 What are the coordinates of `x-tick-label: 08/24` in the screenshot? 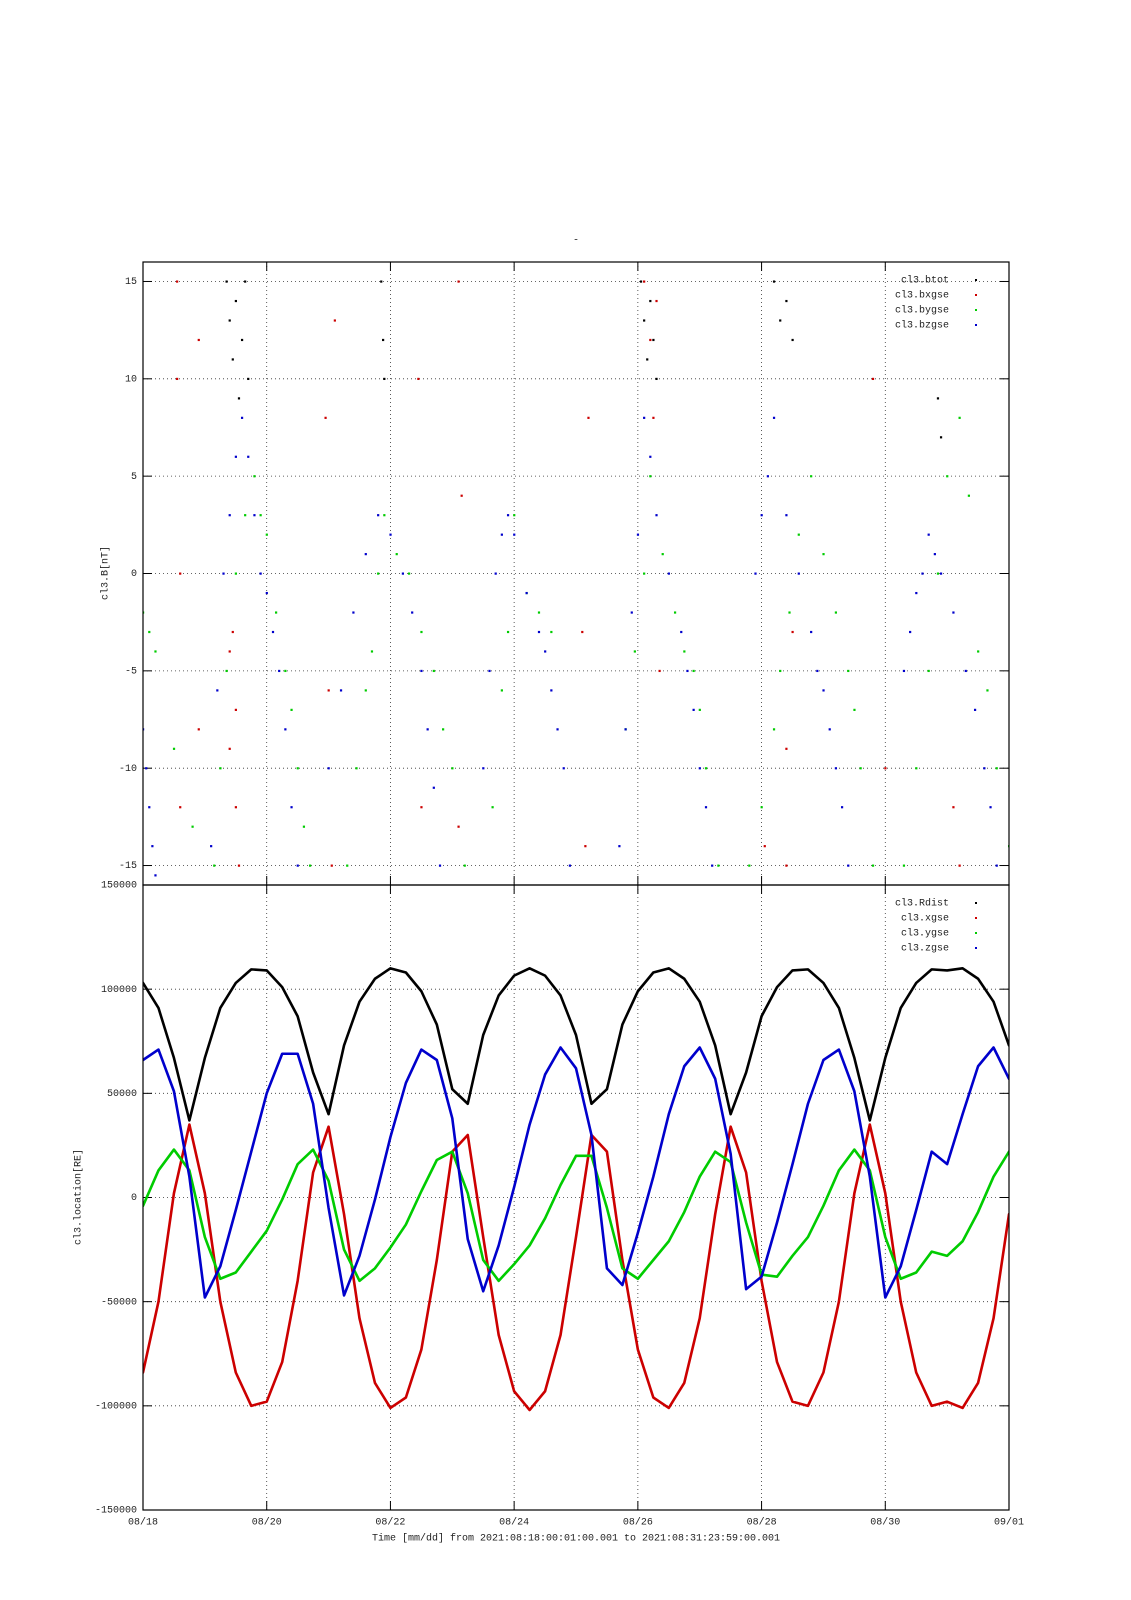 It's located at (514, 1523).